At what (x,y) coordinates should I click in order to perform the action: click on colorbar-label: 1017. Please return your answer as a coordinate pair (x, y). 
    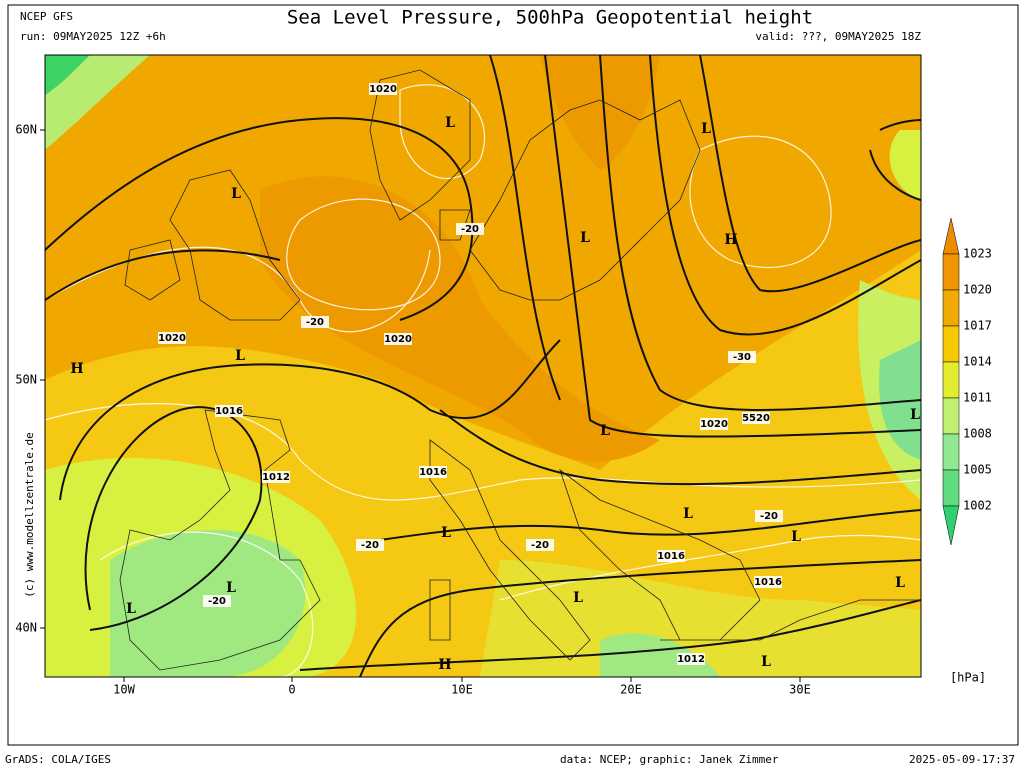
    Looking at the image, I should click on (977, 326).